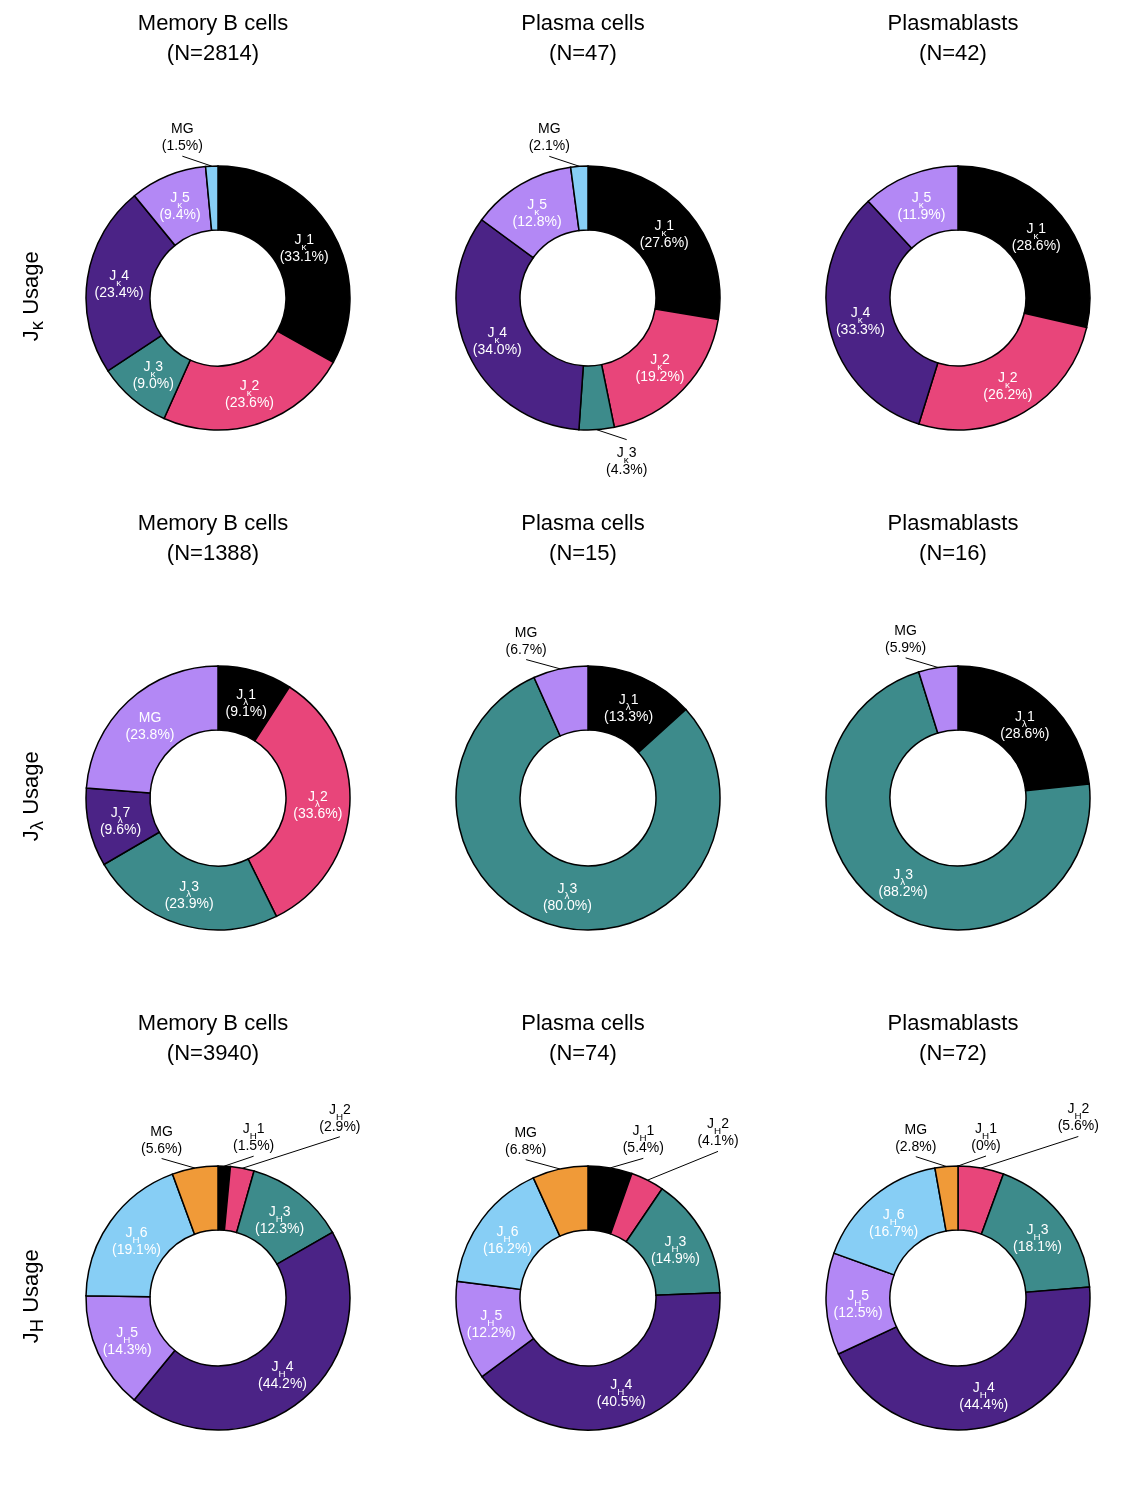  What do you see at coordinates (213, 553) in the screenshot?
I see `chart-subtitle: (N=1388)` at bounding box center [213, 553].